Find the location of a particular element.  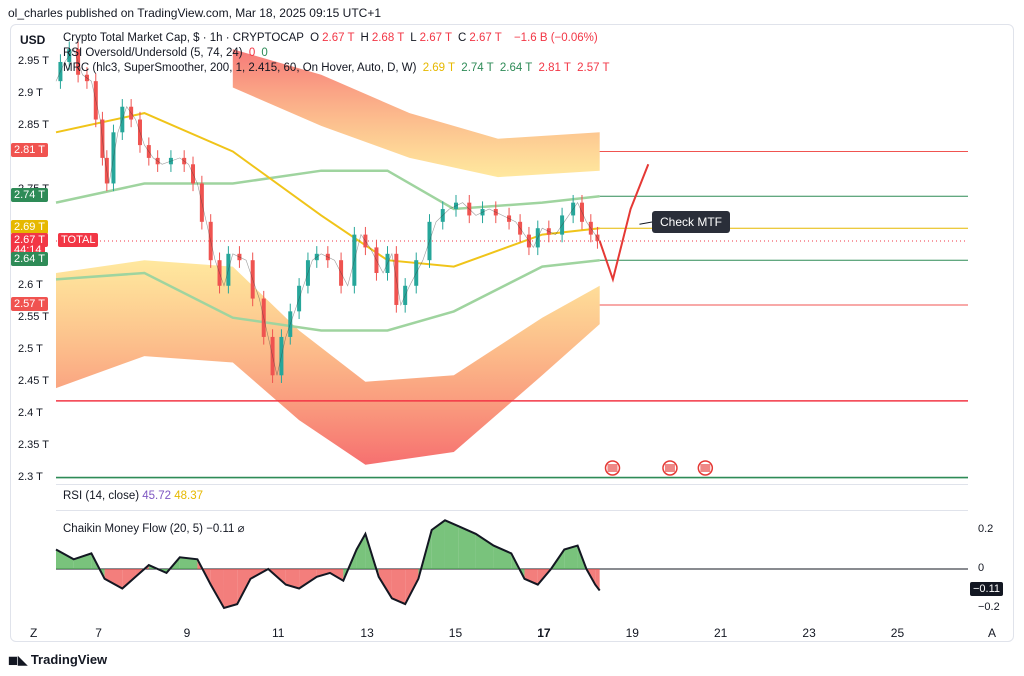

time-tick: 15 is located at coordinates (455, 633).